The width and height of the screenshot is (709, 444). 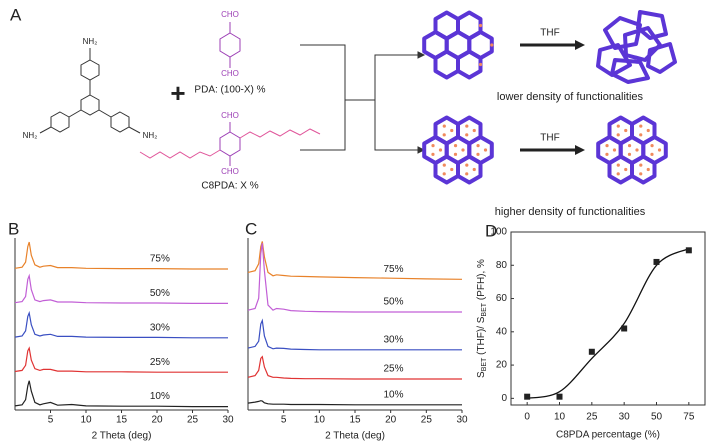 I want to click on y-tick-label: 80, so click(x=502, y=265).